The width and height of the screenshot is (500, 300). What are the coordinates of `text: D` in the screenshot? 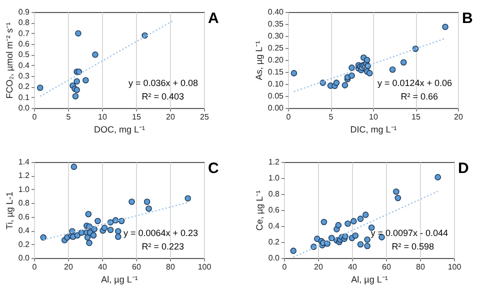 It's located at (463, 168).